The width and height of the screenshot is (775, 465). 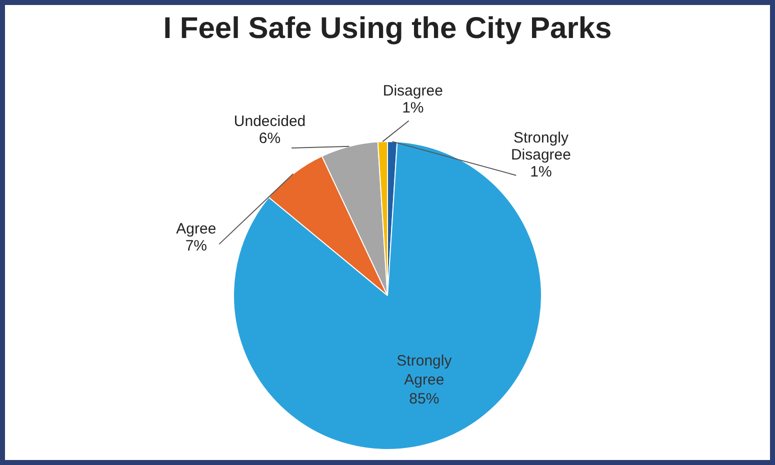 I want to click on slice-label: Disagree, so click(x=412, y=91).